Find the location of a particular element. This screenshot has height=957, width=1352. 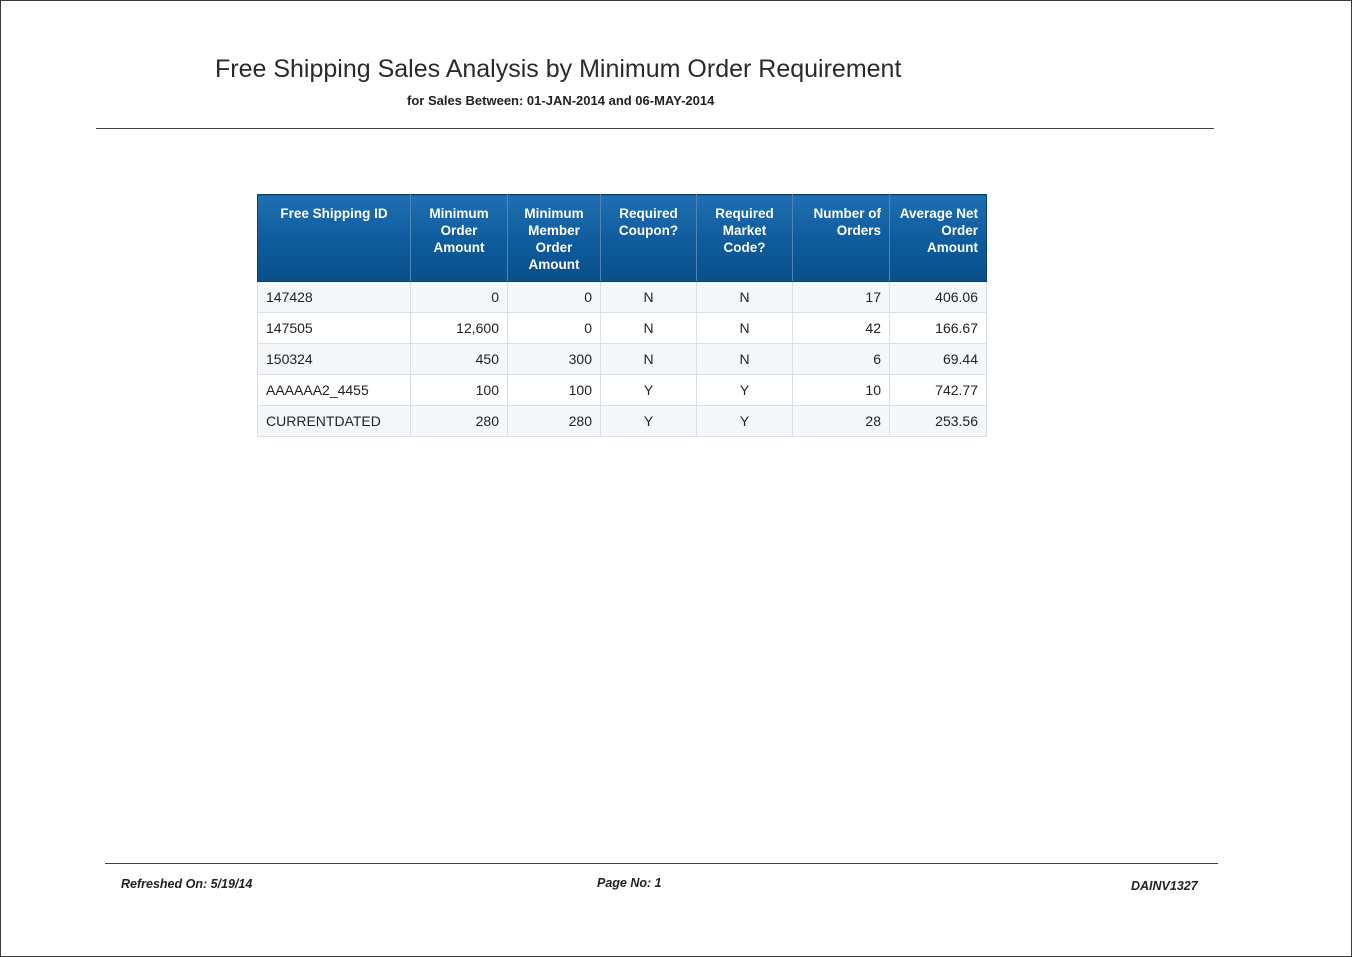

cell-minimum-order-amount: 280 is located at coordinates (459, 421).